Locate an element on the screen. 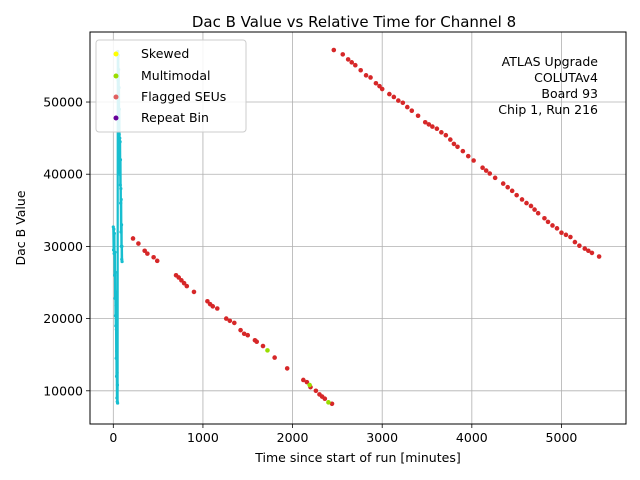  x-tick-label: 3000 is located at coordinates (382, 437).